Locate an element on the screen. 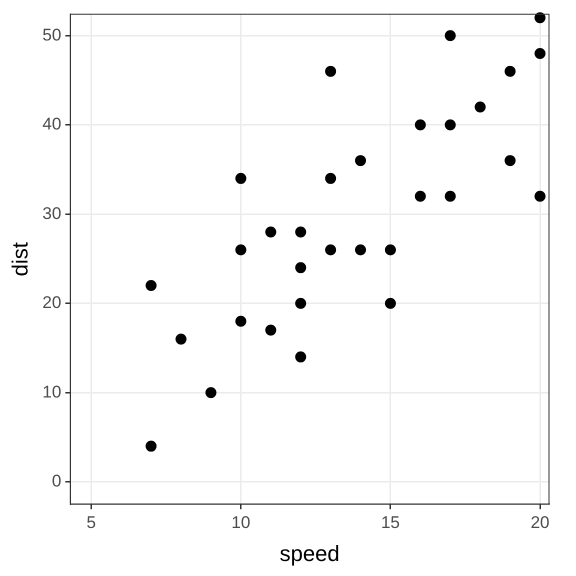 The height and width of the screenshot is (576, 576). y-tick-label: 40 is located at coordinates (52, 124).